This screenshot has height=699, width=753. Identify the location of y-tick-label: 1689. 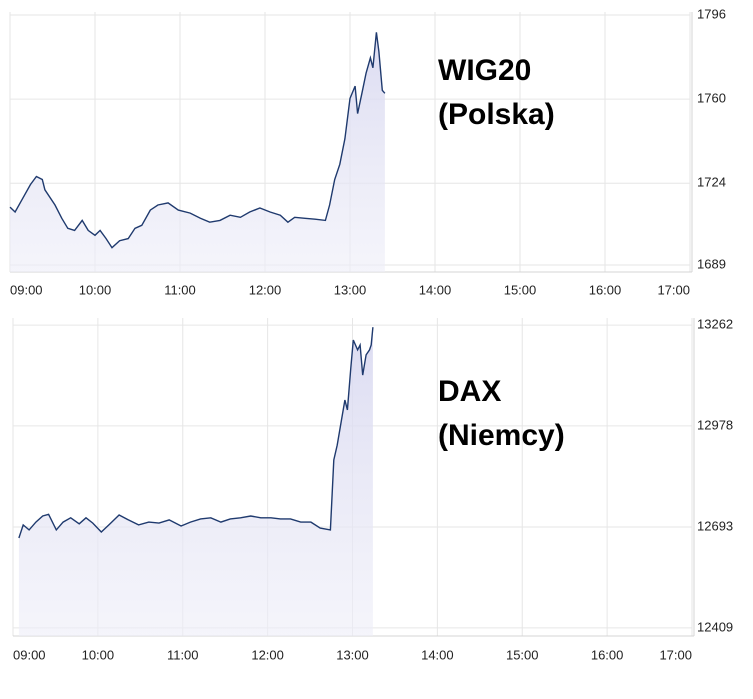
(711, 263).